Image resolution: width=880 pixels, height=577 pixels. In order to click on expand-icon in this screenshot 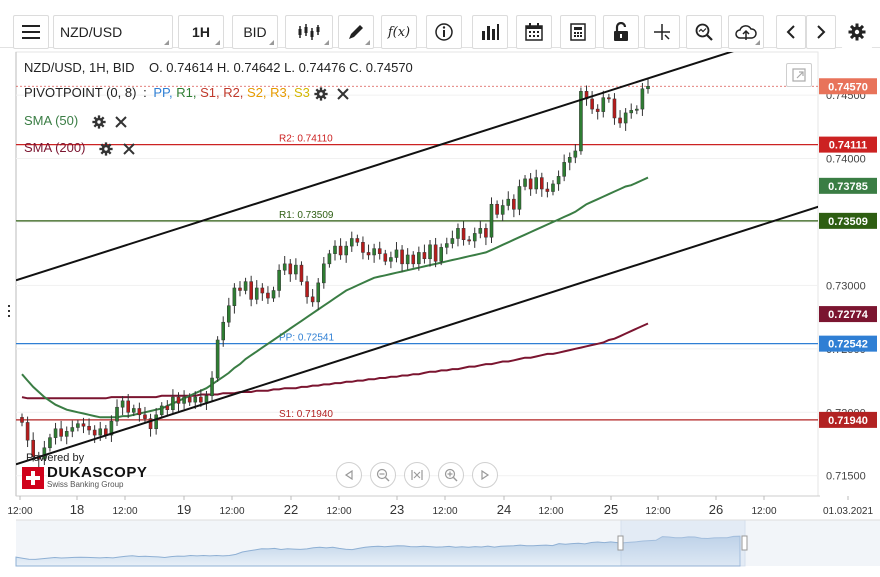, I will do `click(799, 75)`.